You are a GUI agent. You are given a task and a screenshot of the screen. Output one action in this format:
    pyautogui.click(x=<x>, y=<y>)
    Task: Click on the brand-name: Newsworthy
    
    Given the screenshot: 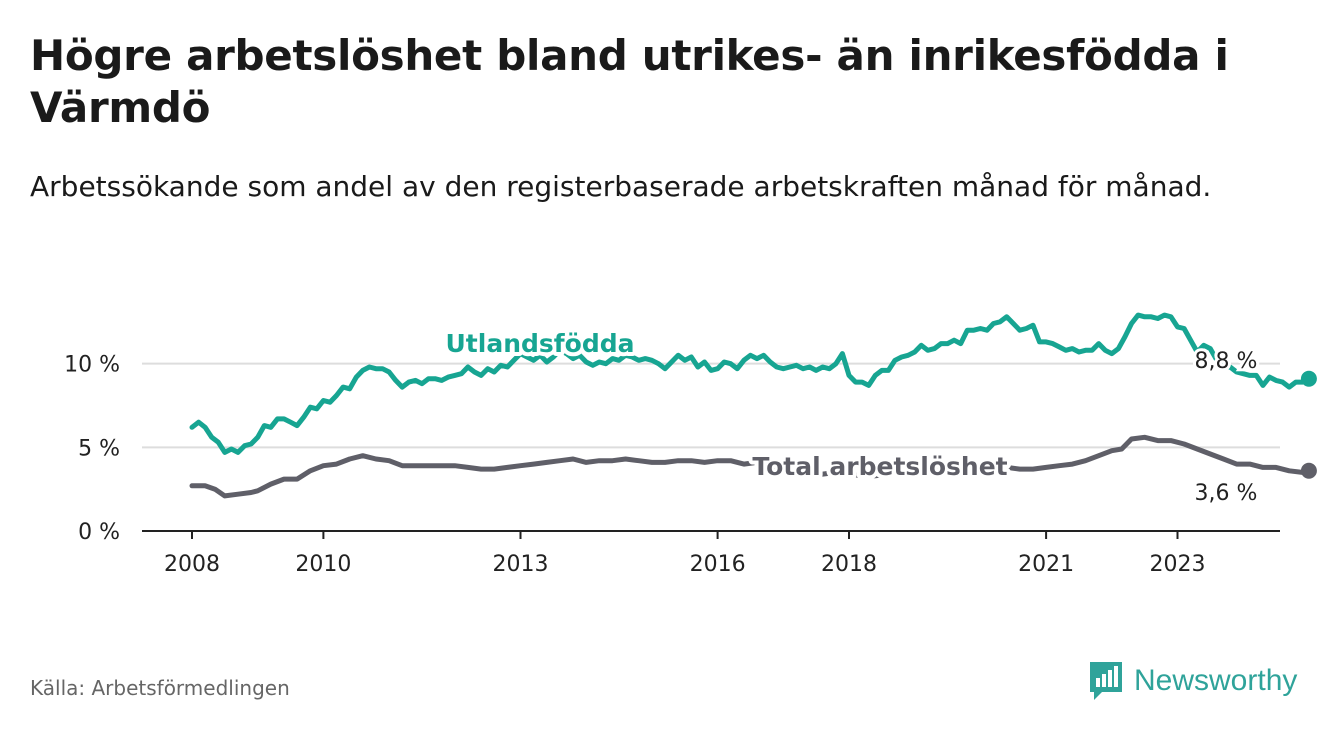 What is the action you would take?
    pyautogui.click(x=1216, y=680)
    